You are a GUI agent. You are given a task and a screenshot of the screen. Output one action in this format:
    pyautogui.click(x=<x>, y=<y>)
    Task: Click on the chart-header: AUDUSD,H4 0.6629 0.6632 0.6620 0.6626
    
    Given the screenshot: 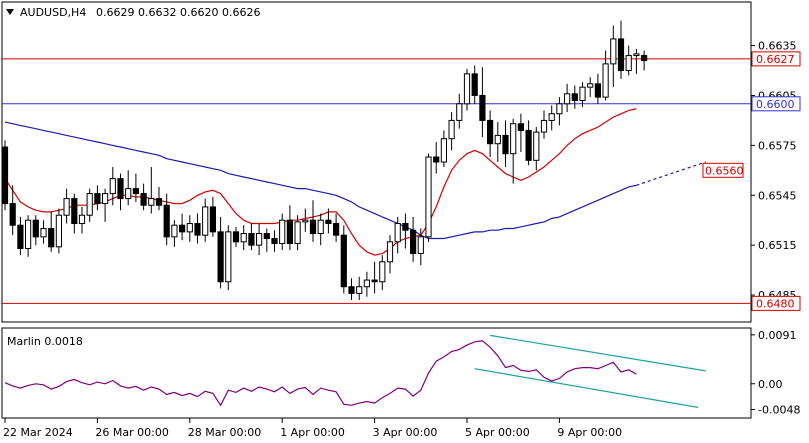 What is the action you would take?
    pyautogui.click(x=133, y=12)
    